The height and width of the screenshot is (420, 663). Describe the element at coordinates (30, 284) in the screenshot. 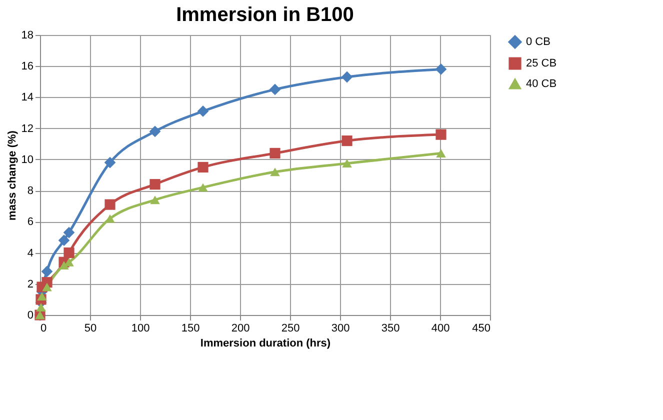

I see `y-tick-label: 2` at that location.